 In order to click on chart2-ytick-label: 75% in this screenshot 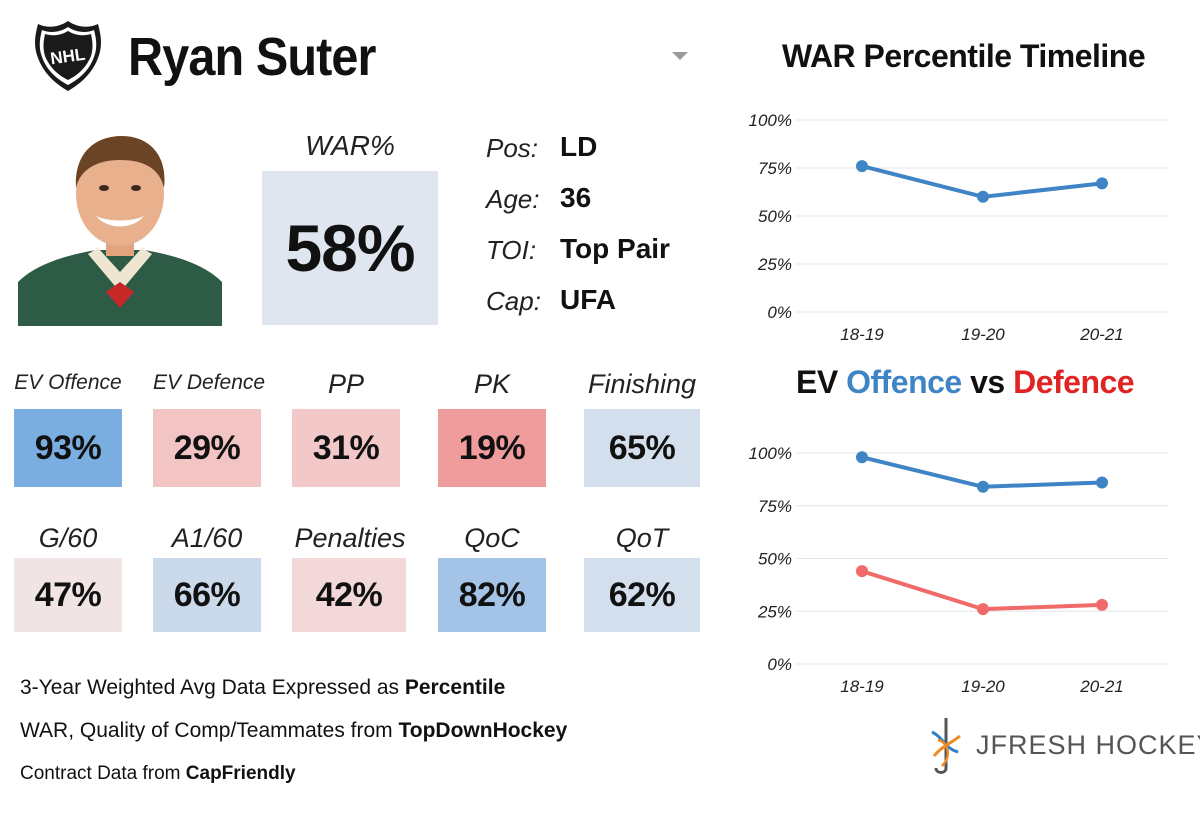, I will do `click(775, 506)`.